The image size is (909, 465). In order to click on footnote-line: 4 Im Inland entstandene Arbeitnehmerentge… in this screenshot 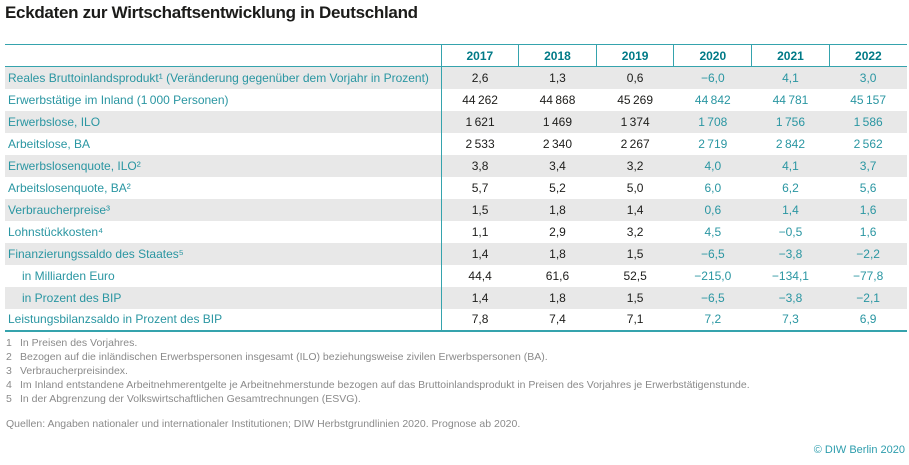, I will do `click(378, 385)`.